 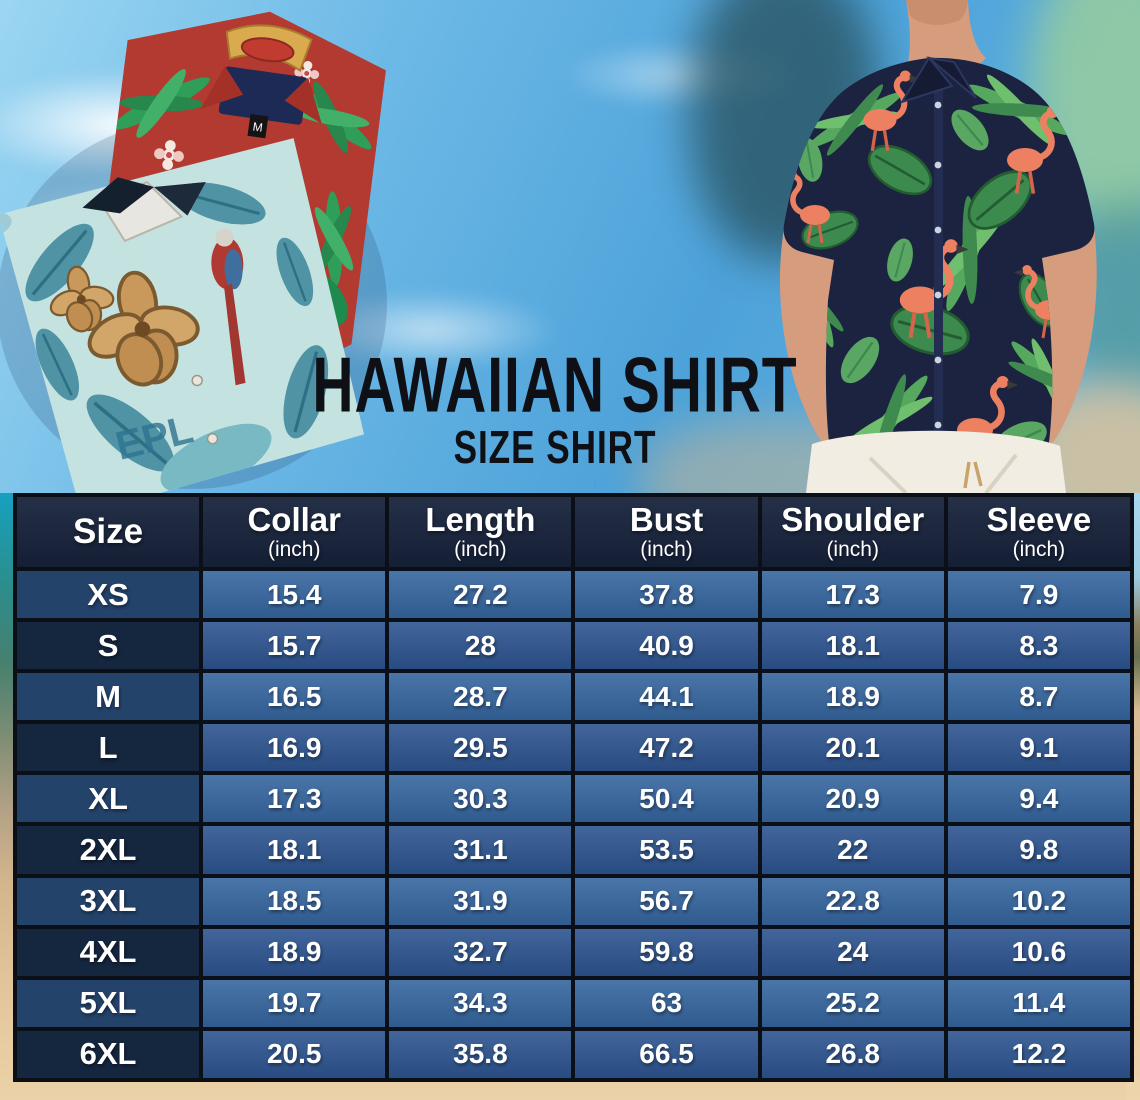 I want to click on column-label: Size, so click(x=108, y=531).